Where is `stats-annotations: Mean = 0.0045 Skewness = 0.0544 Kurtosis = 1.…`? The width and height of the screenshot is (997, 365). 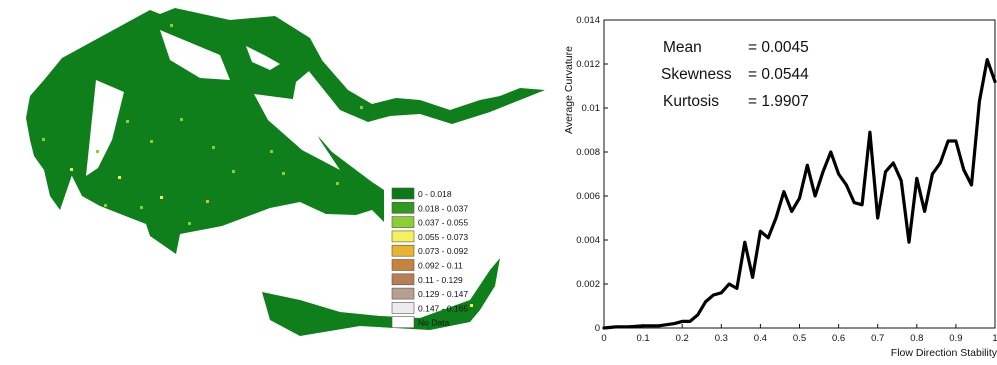
stats-annotations: Mean = 0.0045 Skewness = 0.0544 Kurtosis = 1.… is located at coordinates (735, 74).